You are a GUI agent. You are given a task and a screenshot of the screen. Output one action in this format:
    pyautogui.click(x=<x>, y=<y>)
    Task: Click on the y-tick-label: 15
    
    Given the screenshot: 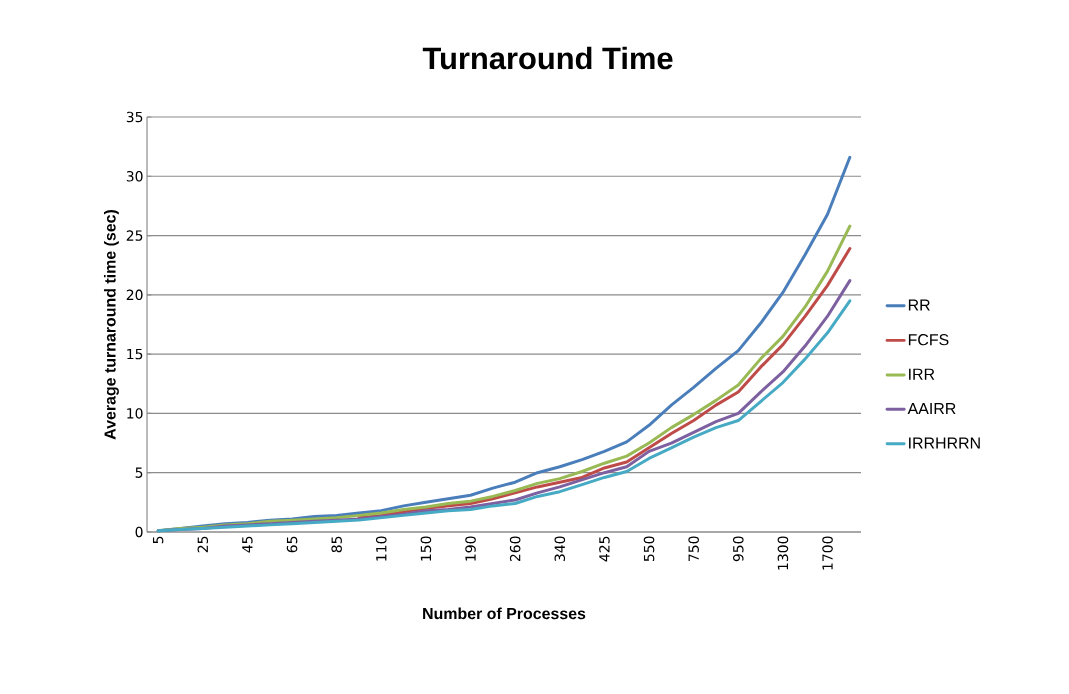 What is the action you would take?
    pyautogui.click(x=135, y=354)
    